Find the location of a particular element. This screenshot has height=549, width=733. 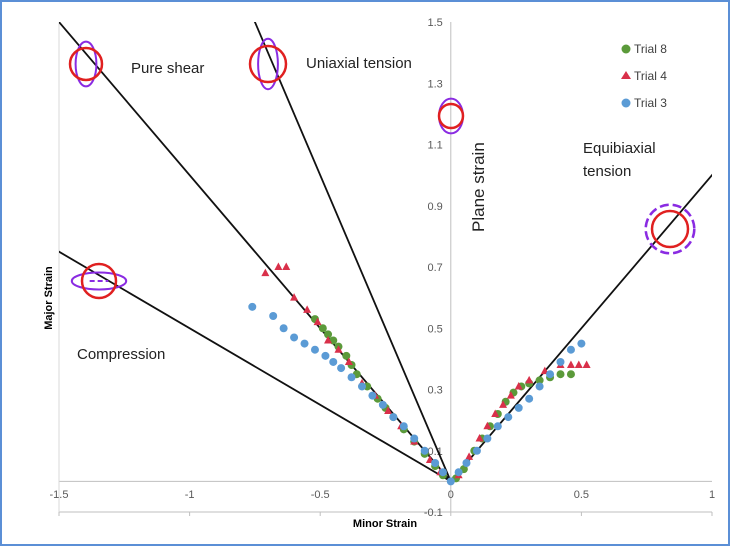

x-tick-label: 1 is located at coordinates (712, 495).